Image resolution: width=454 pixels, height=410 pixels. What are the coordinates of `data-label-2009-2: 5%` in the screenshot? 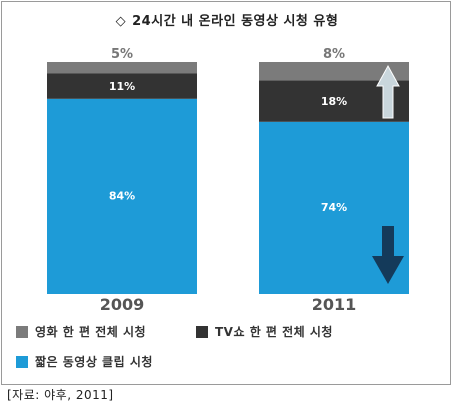 It's located at (122, 54).